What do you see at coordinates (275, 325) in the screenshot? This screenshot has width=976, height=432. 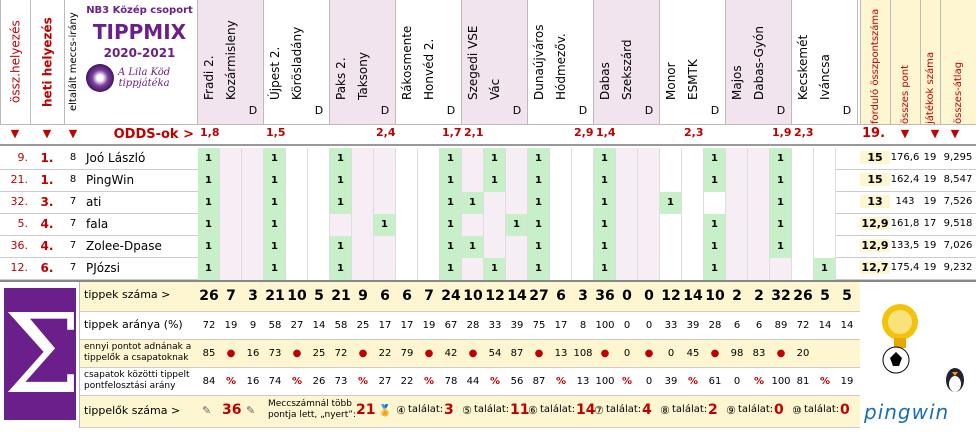 I see `tip-ratio: 58` at bounding box center [275, 325].